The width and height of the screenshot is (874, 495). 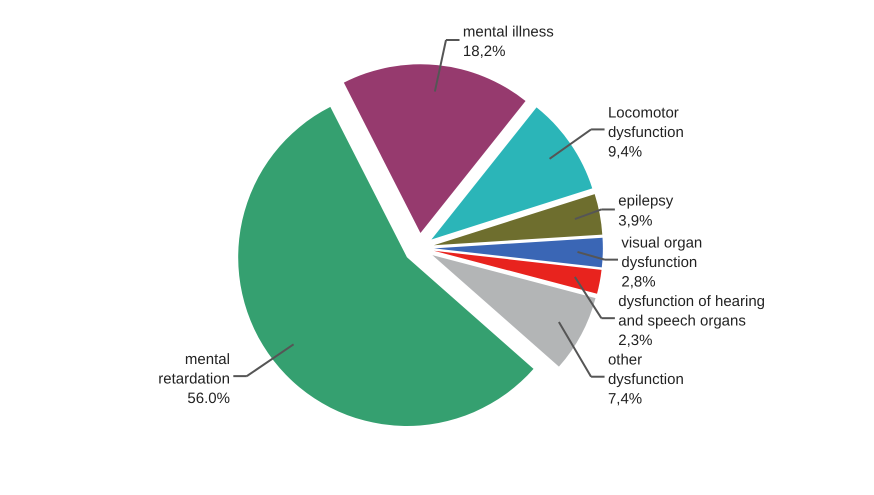 What do you see at coordinates (194, 369) in the screenshot?
I see `slice-label: mental retardation` at bounding box center [194, 369].